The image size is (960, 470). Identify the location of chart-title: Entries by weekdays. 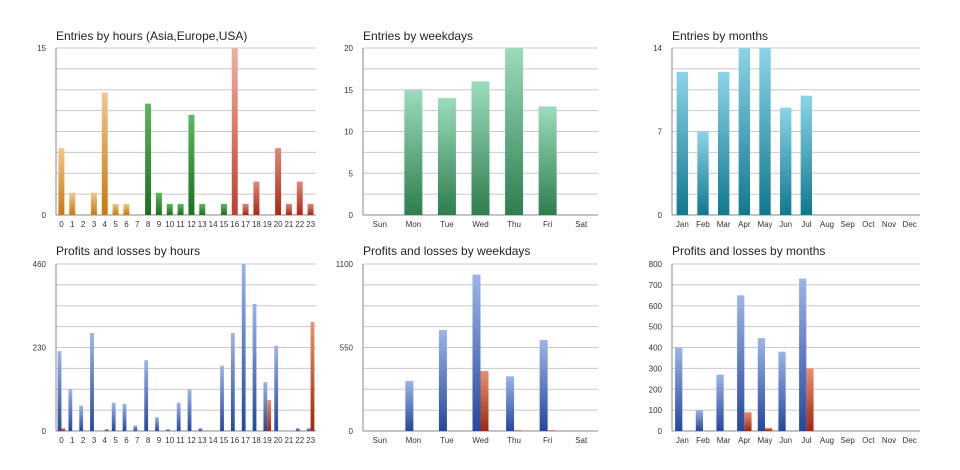
(418, 36).